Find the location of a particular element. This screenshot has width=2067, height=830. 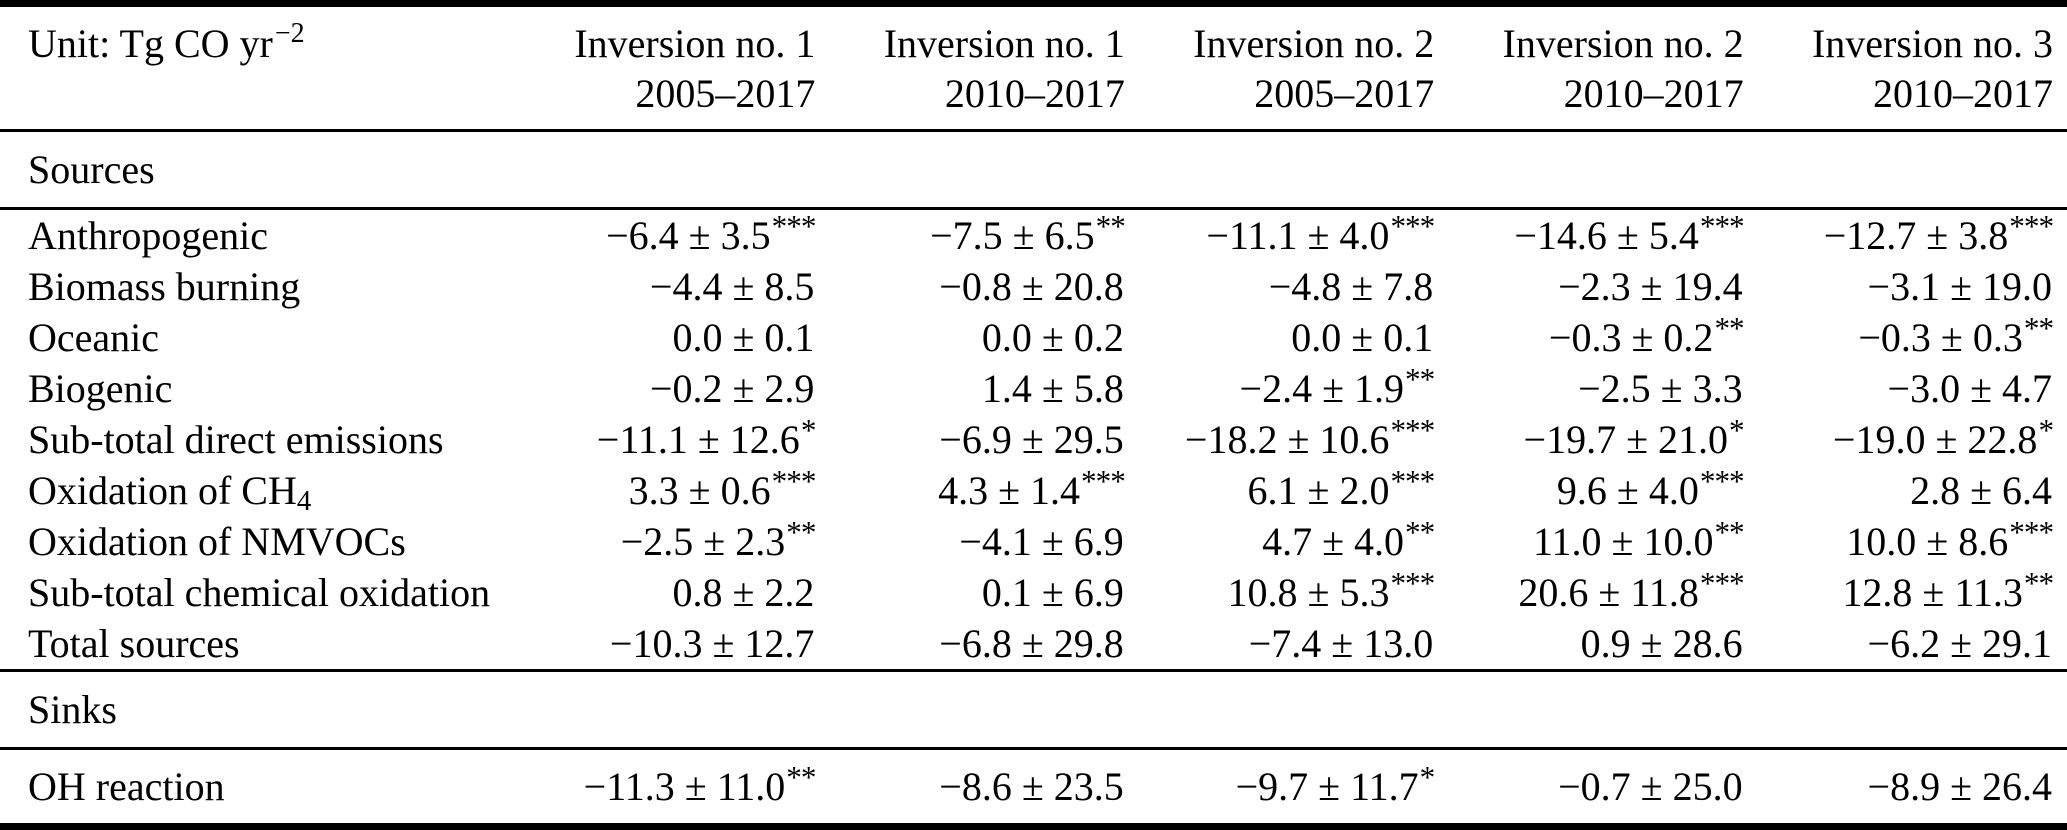

row-label-text: Total sources is located at coordinates (134, 643).